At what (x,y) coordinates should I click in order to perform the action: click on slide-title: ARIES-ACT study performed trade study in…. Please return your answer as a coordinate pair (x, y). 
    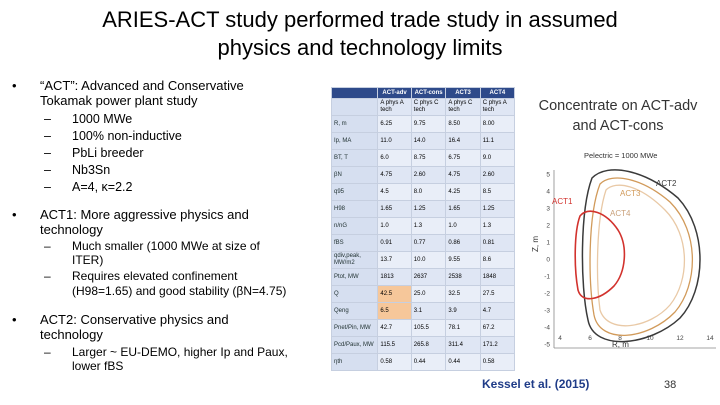
    Looking at the image, I should click on (360, 34).